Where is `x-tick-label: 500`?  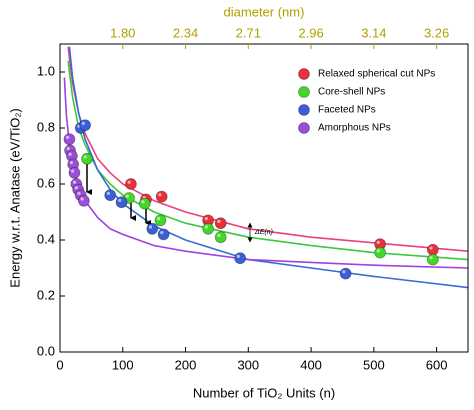 x-tick-label: 500 is located at coordinates (374, 364).